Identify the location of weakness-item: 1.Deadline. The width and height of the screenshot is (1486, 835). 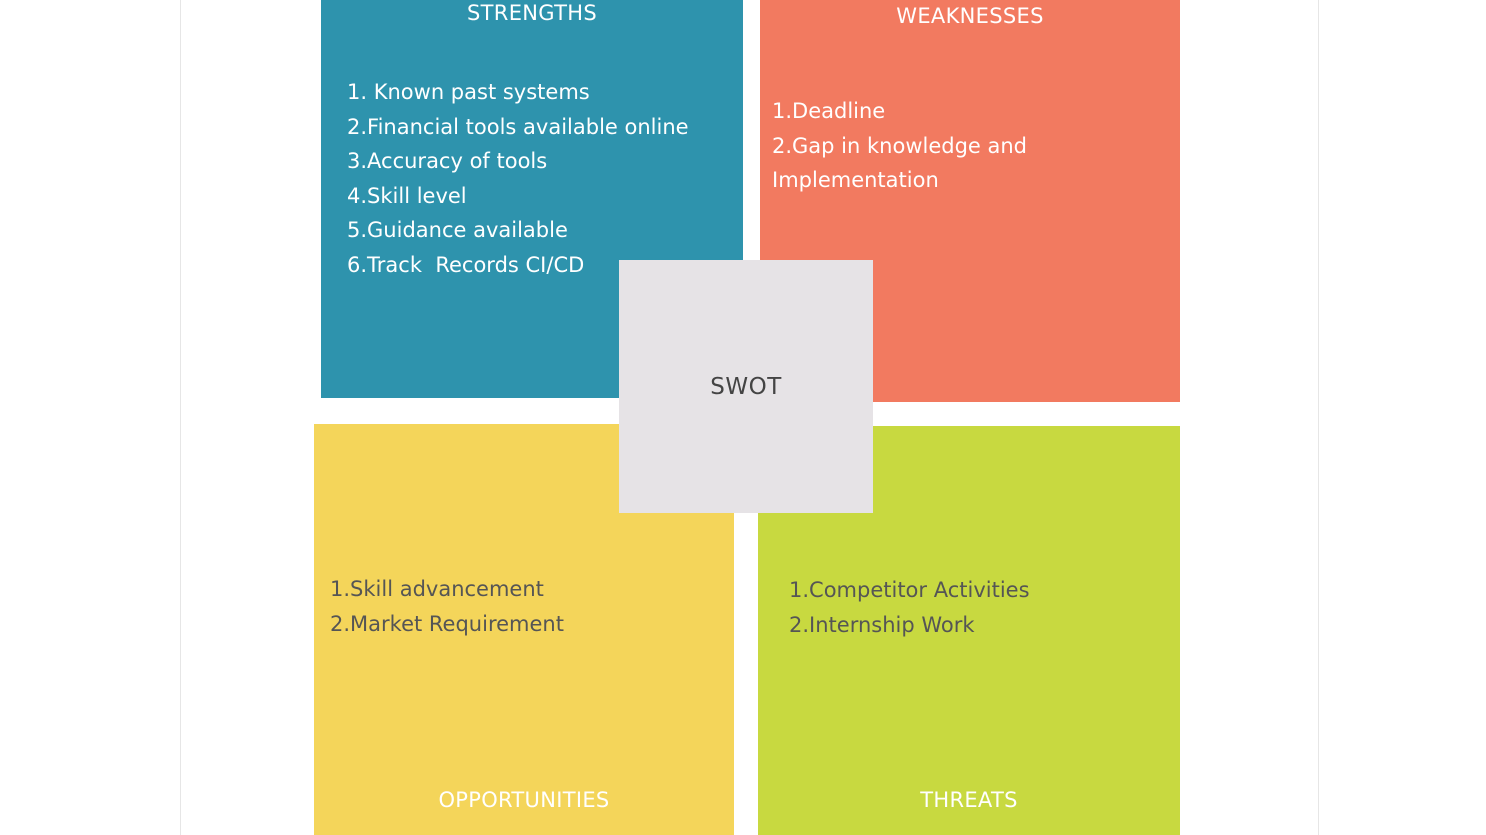
(829, 111).